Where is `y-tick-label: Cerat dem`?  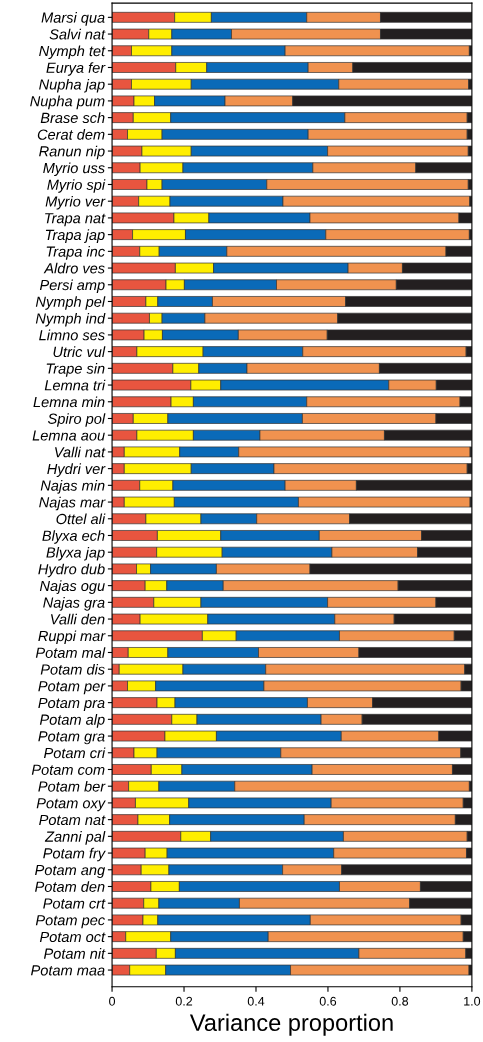 y-tick-label: Cerat dem is located at coordinates (71, 134).